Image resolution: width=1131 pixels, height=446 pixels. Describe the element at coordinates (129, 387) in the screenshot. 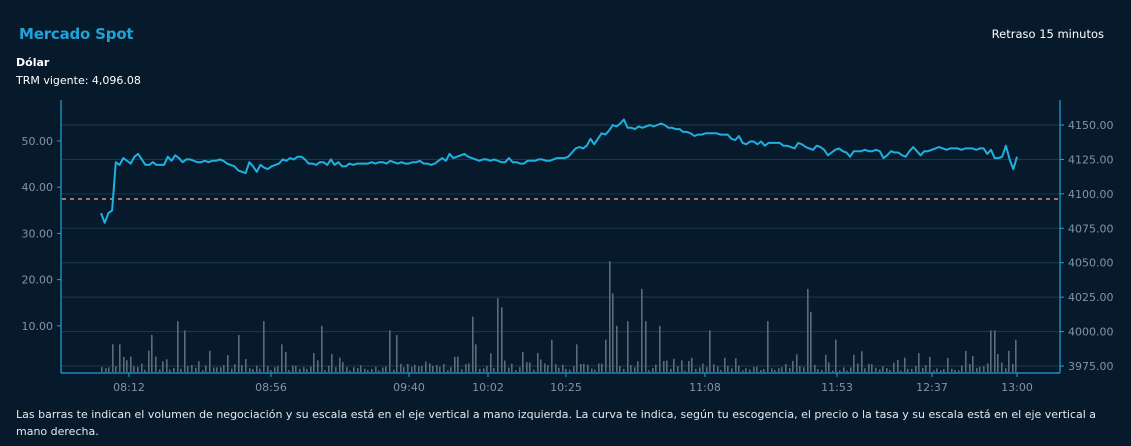

I see `svg-text: 08:12` at that location.